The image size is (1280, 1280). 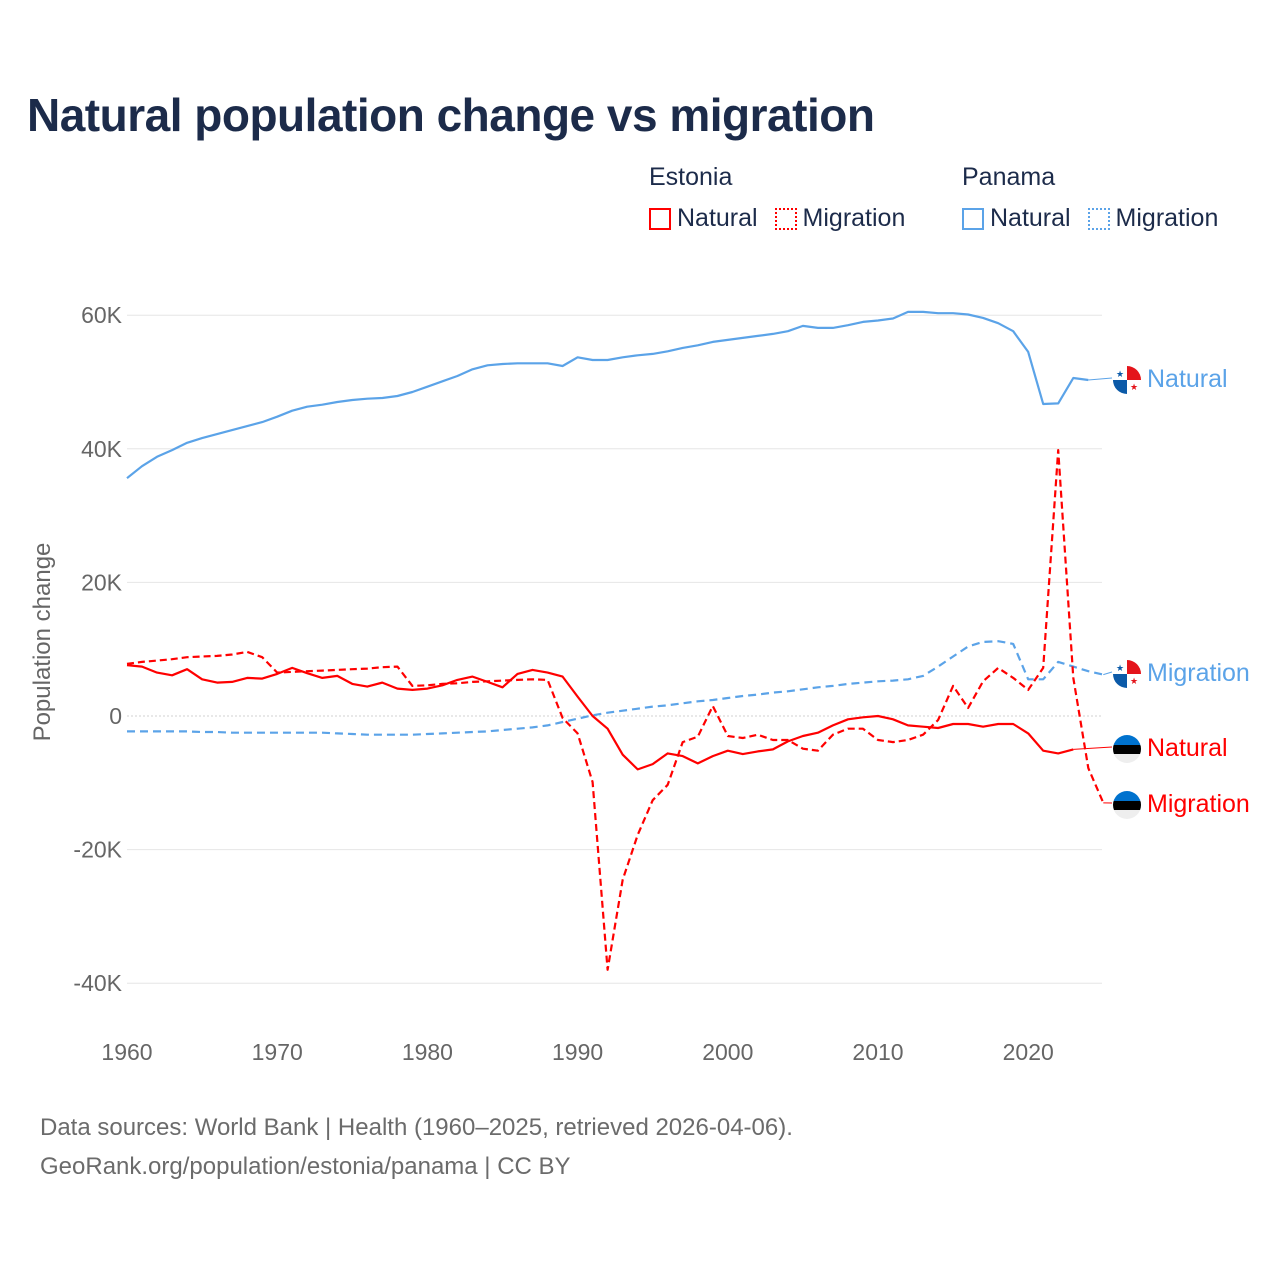 What do you see at coordinates (1095, 200) in the screenshot?
I see `legend-group-panama: Panama Natural Migration` at bounding box center [1095, 200].